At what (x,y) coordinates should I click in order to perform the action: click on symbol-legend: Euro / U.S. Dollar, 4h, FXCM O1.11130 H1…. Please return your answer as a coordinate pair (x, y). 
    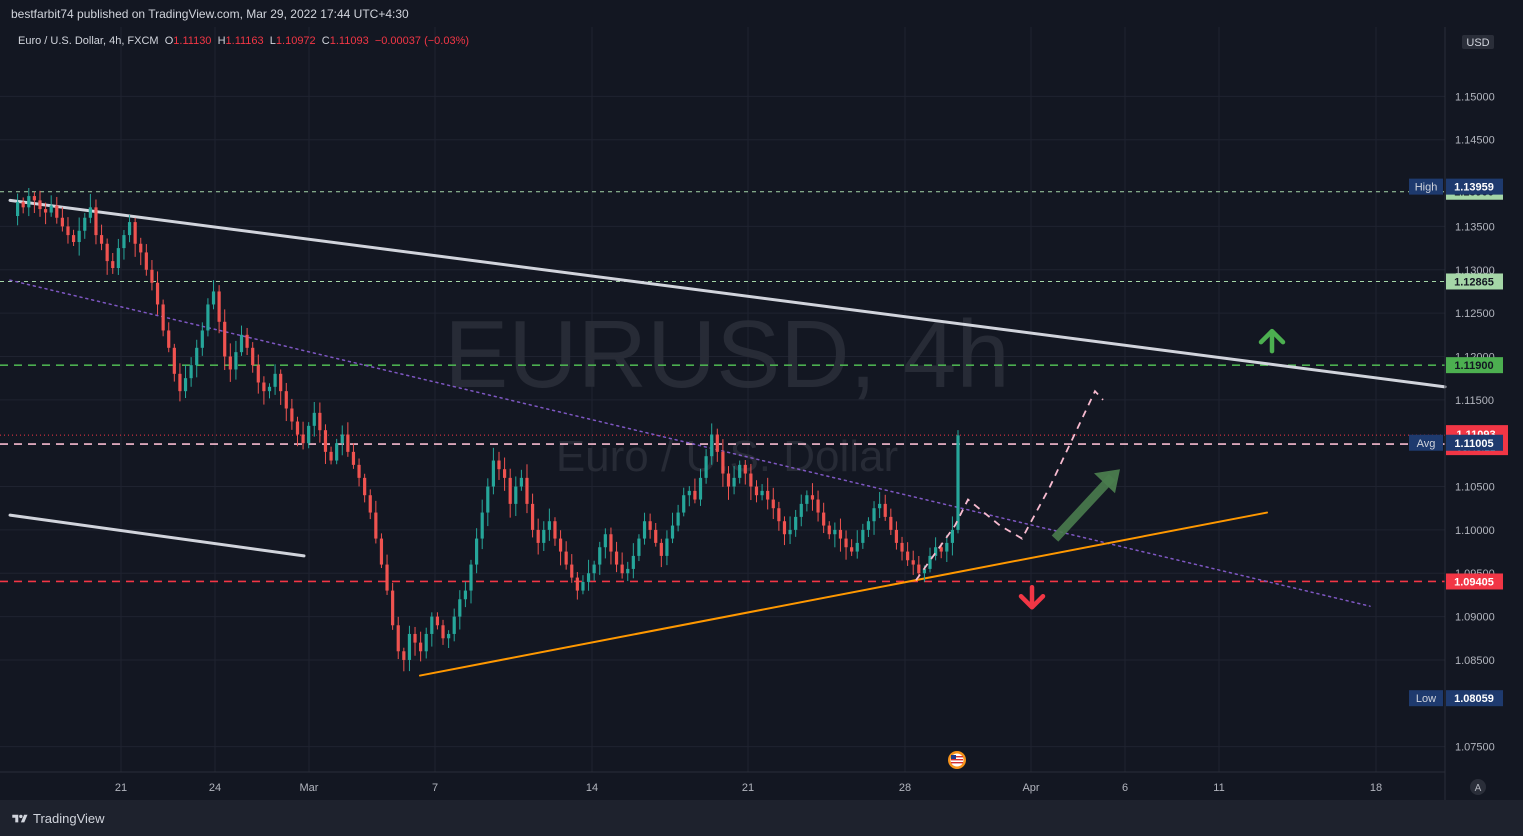
    Looking at the image, I should click on (243, 41).